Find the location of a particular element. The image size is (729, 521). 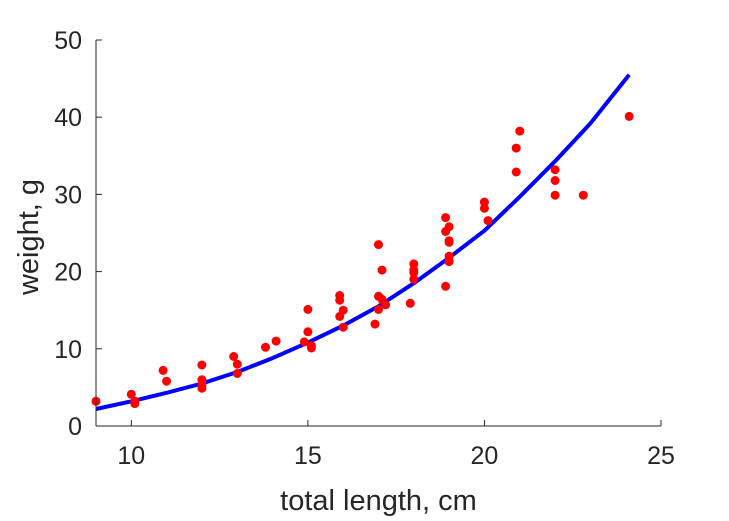

y-axis-label: weight, g is located at coordinates (29, 237).